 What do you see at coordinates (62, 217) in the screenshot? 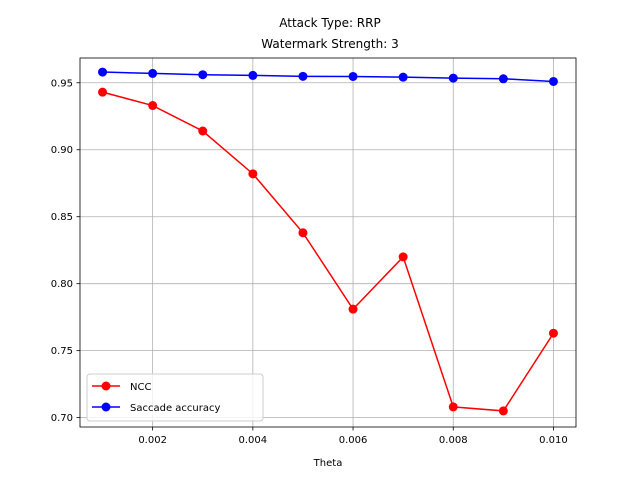
I see `y-tick-label: 0.85` at bounding box center [62, 217].